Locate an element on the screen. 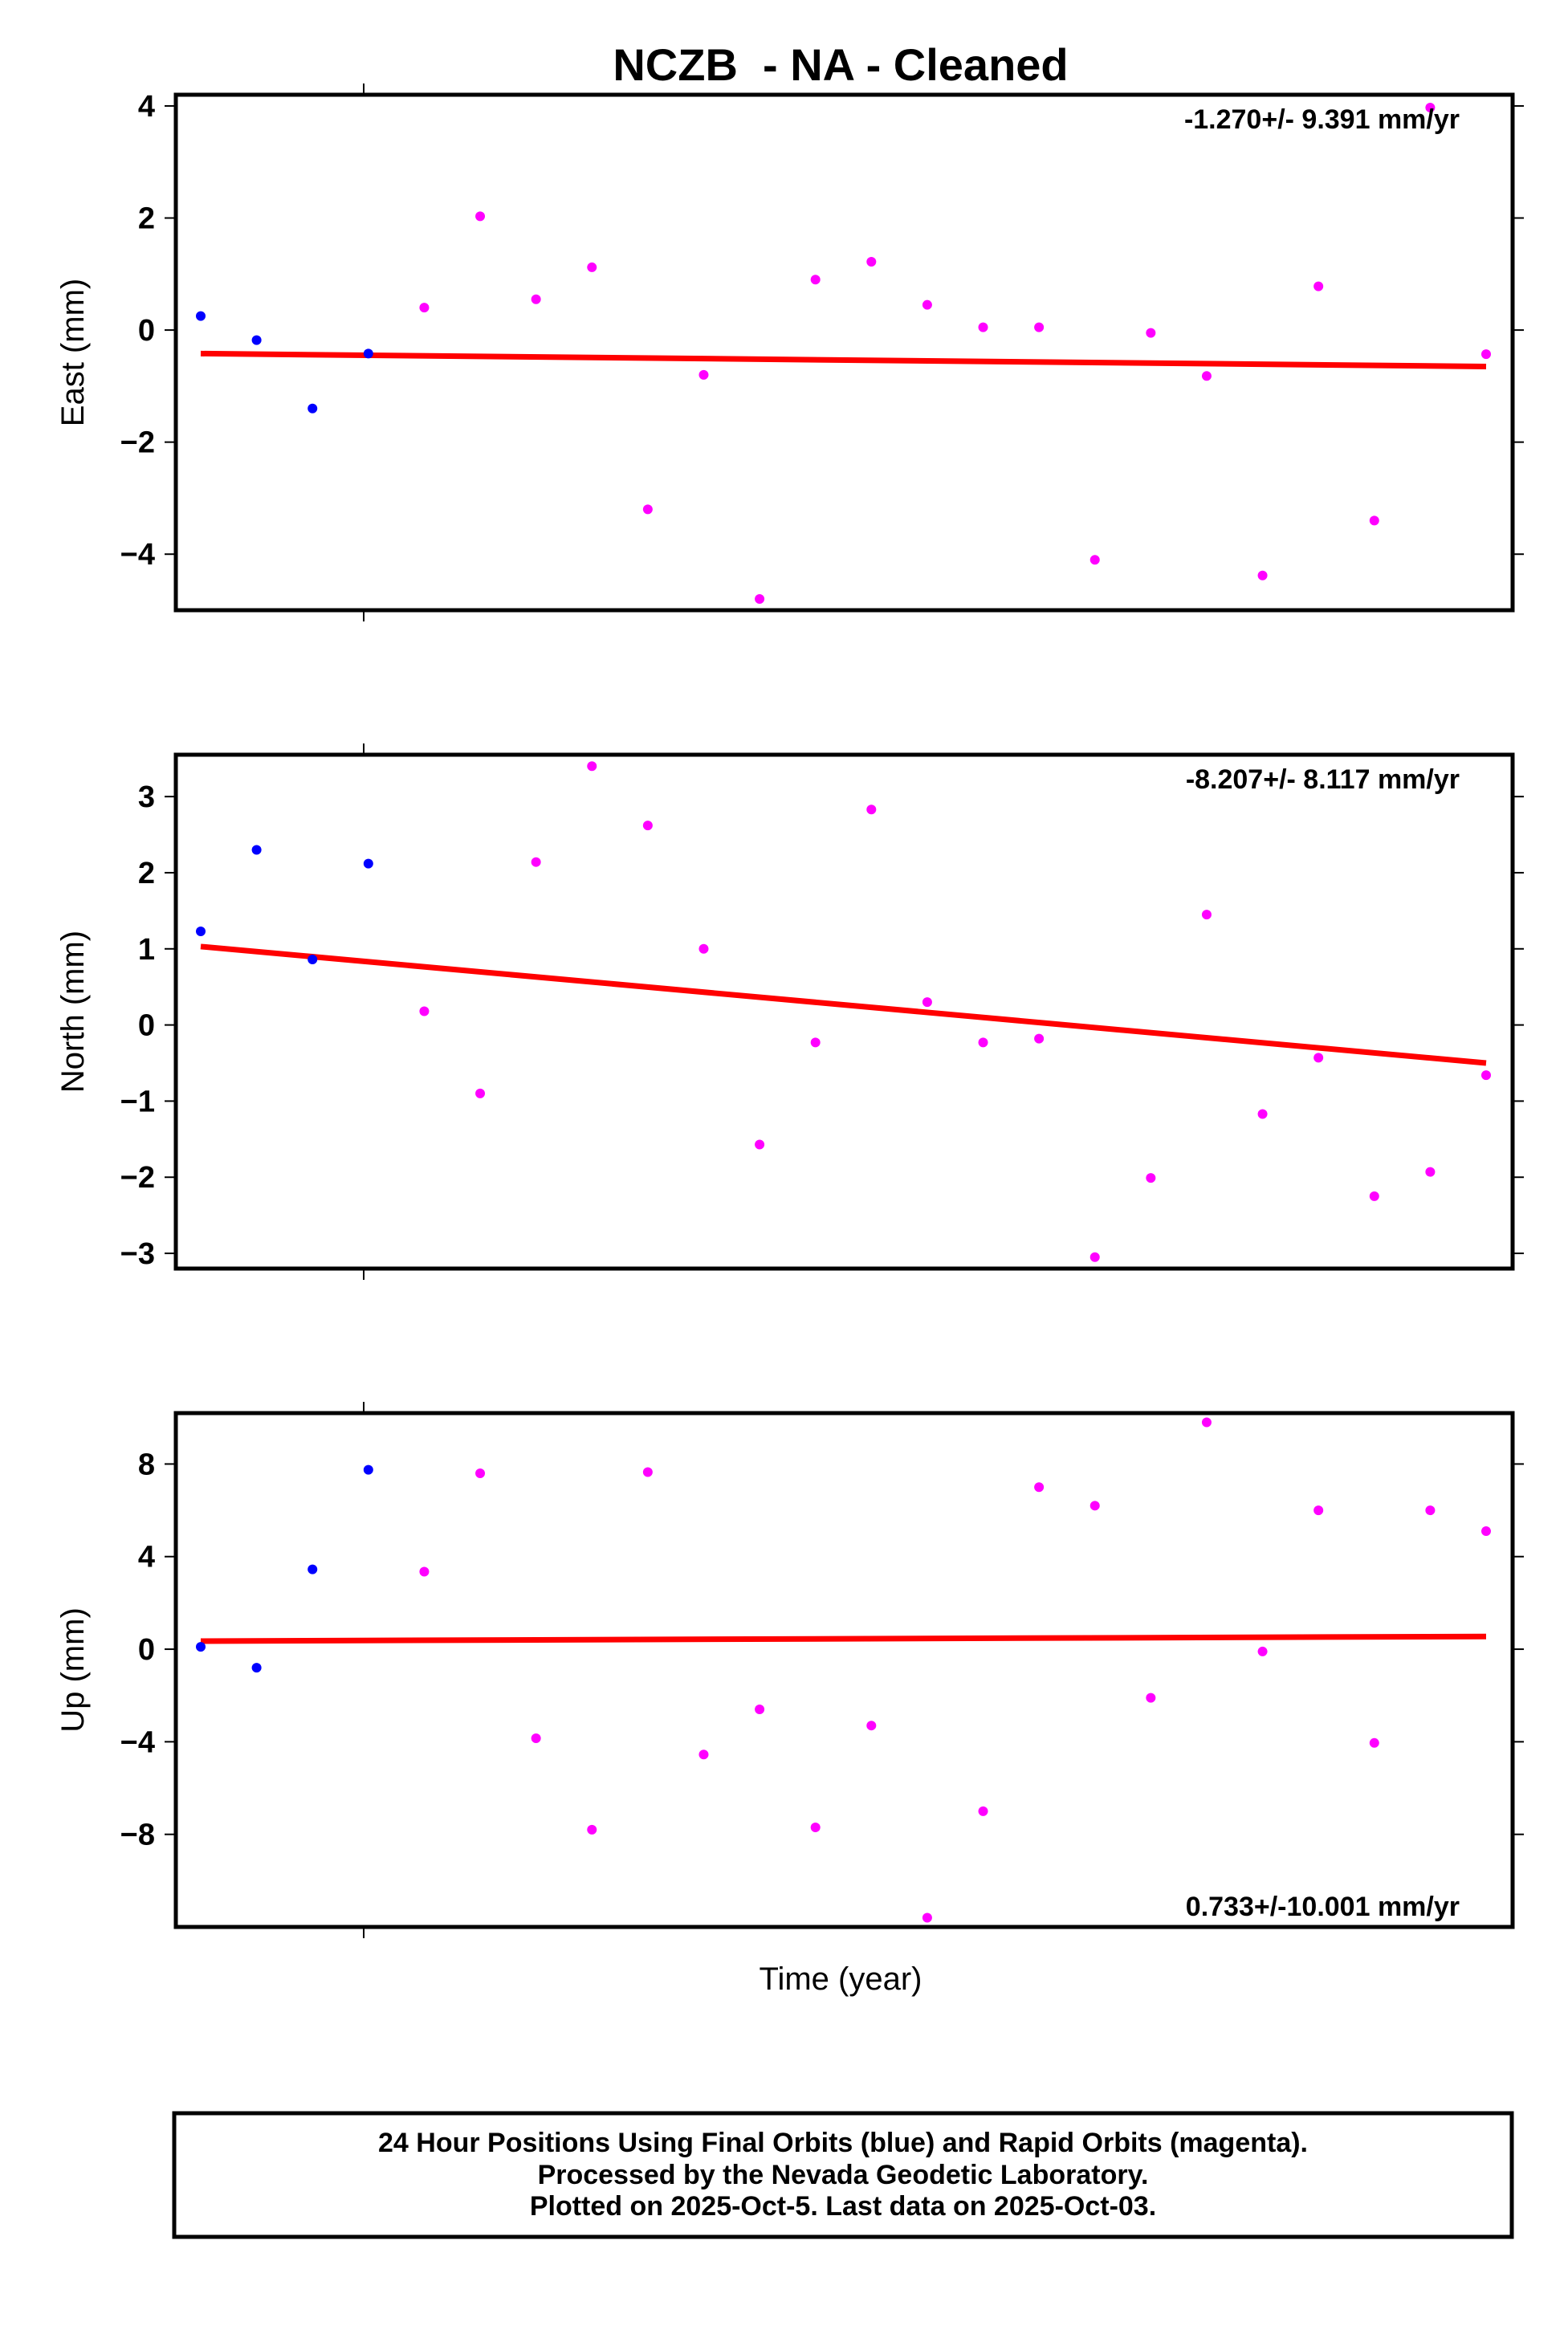  east-ytick-label: −4 is located at coordinates (137, 555).